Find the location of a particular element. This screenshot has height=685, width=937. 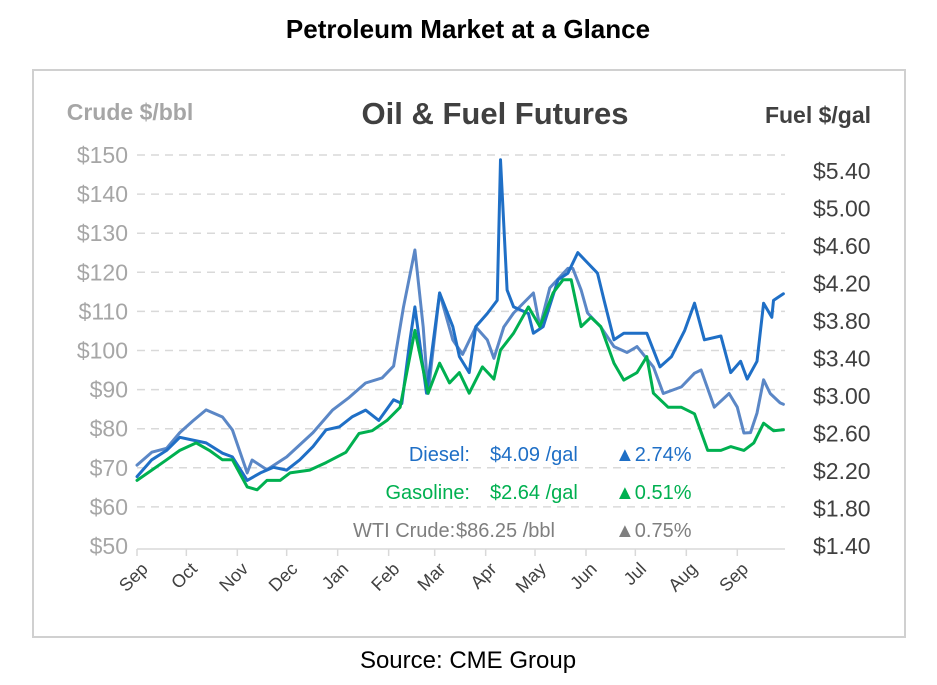

right-tick-label: $4.20 is located at coordinates (842, 284).